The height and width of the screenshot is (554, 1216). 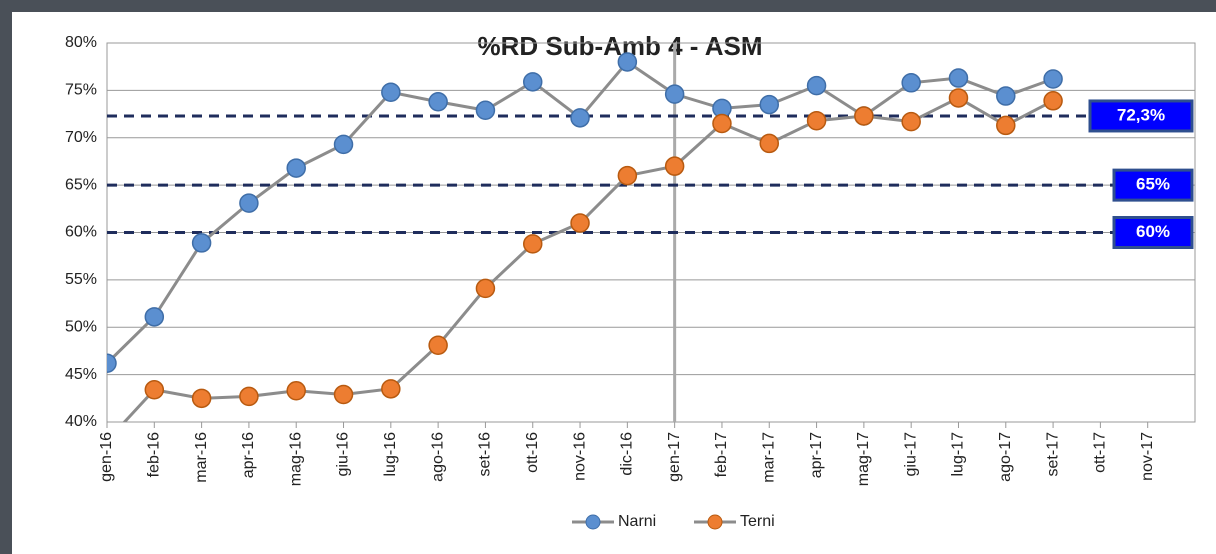 What do you see at coordinates (81, 421) in the screenshot?
I see `y-tick-label: 40%` at bounding box center [81, 421].